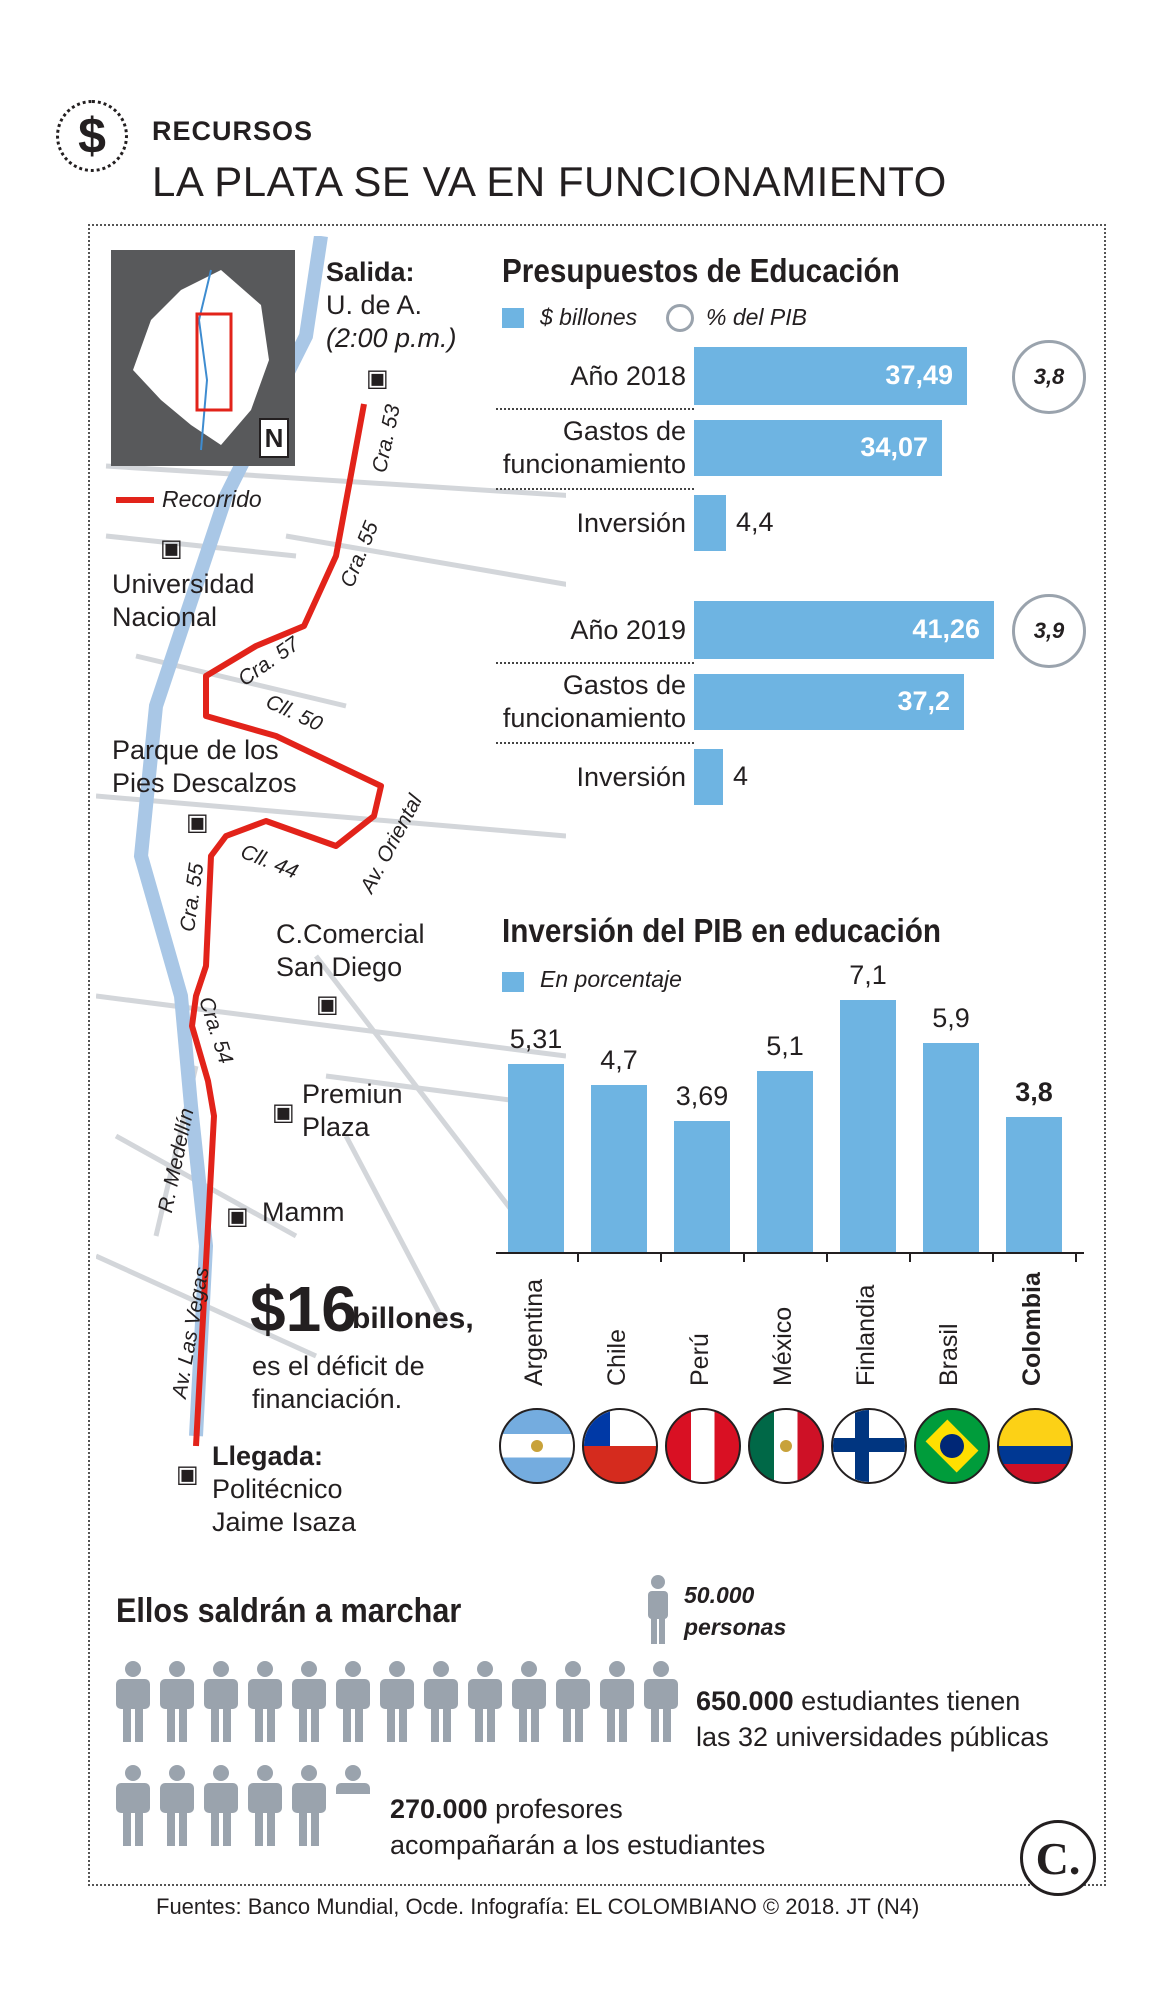 The height and width of the screenshot is (2000, 1176). Describe the element at coordinates (536, 1039) in the screenshot. I see `pib-bar-value: 5,31` at that location.